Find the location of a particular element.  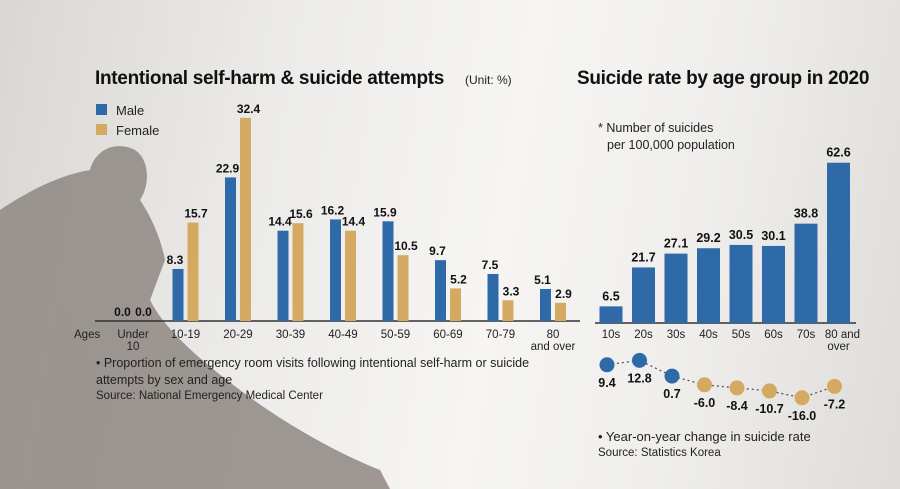

right-source: Source: Statistics Korea is located at coordinates (659, 453).